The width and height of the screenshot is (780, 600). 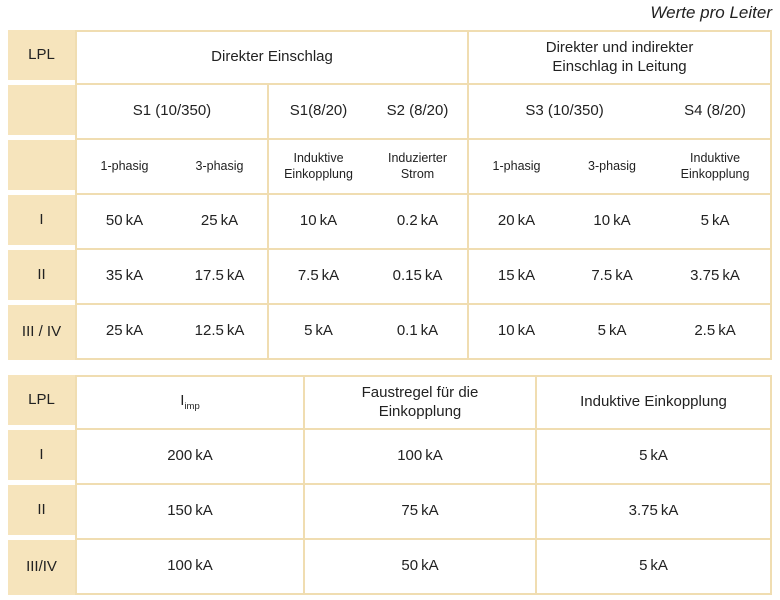 I want to click on column-header-induktive-right: Induktive Einkopplung, so click(x=716, y=167).